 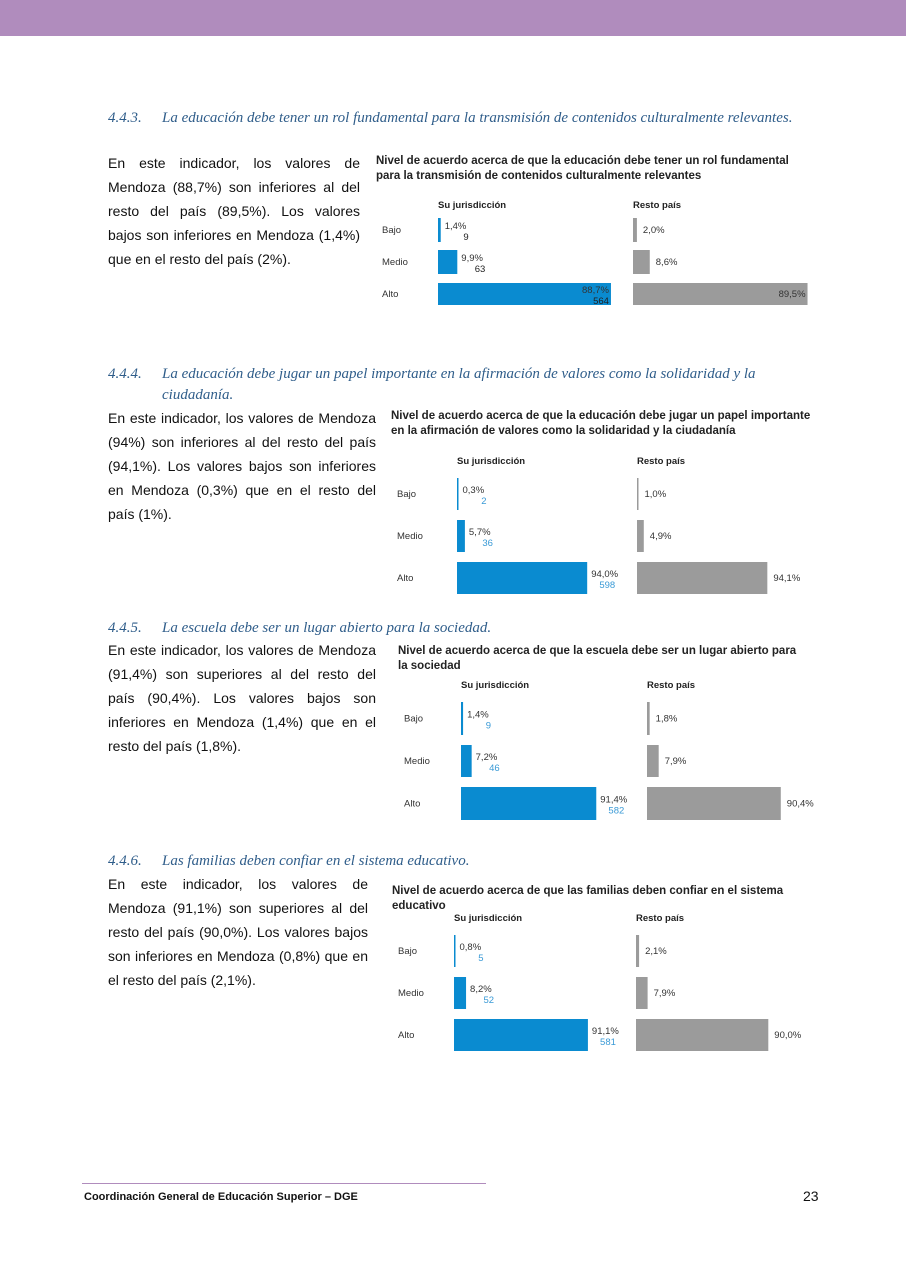 I want to click on value-label: 1,0%, so click(x=656, y=494).